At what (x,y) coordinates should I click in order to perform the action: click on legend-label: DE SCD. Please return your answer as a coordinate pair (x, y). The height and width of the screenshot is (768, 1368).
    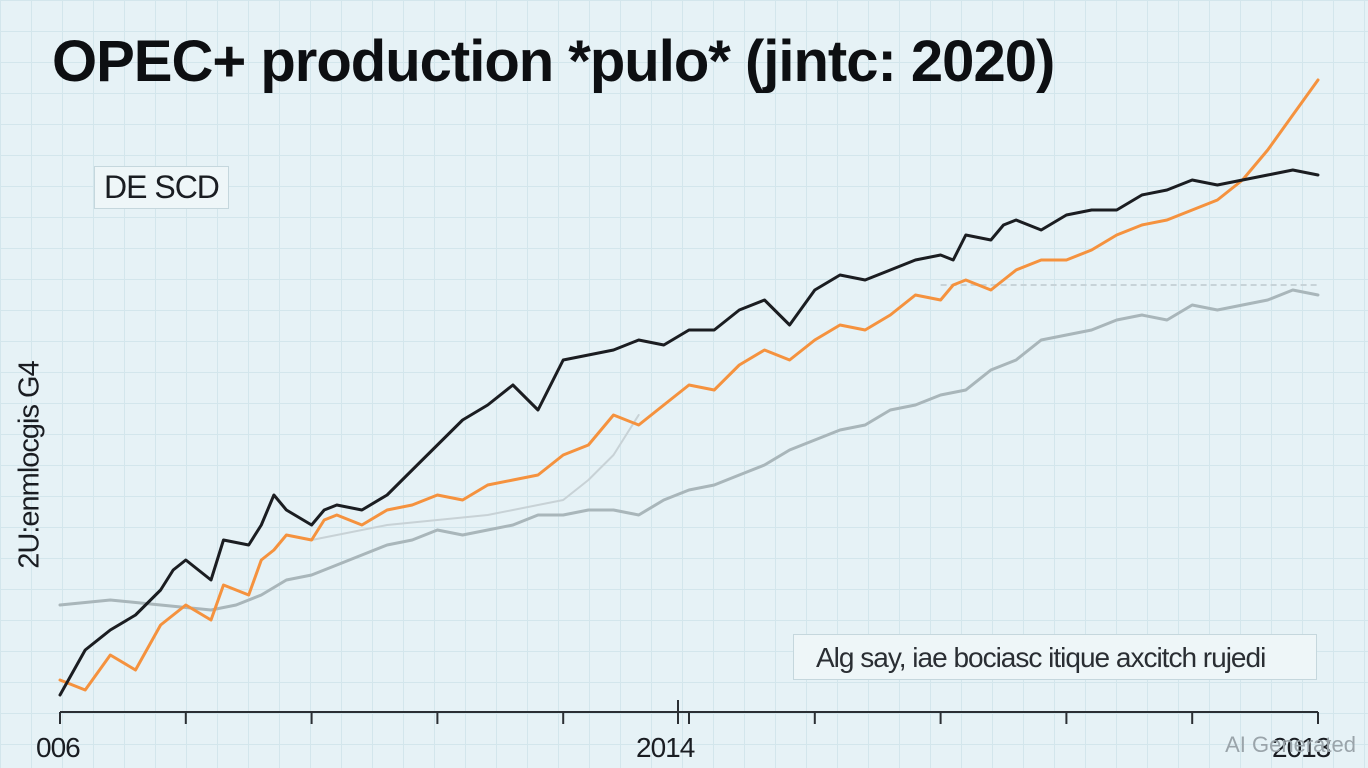
    Looking at the image, I should click on (161, 187).